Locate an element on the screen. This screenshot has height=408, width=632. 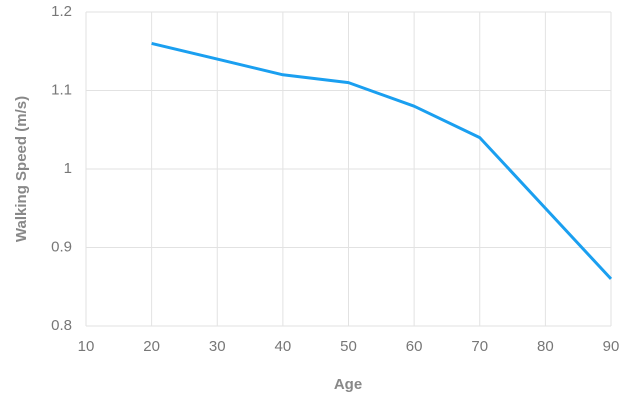
x-tick-label: 70 is located at coordinates (479, 346).